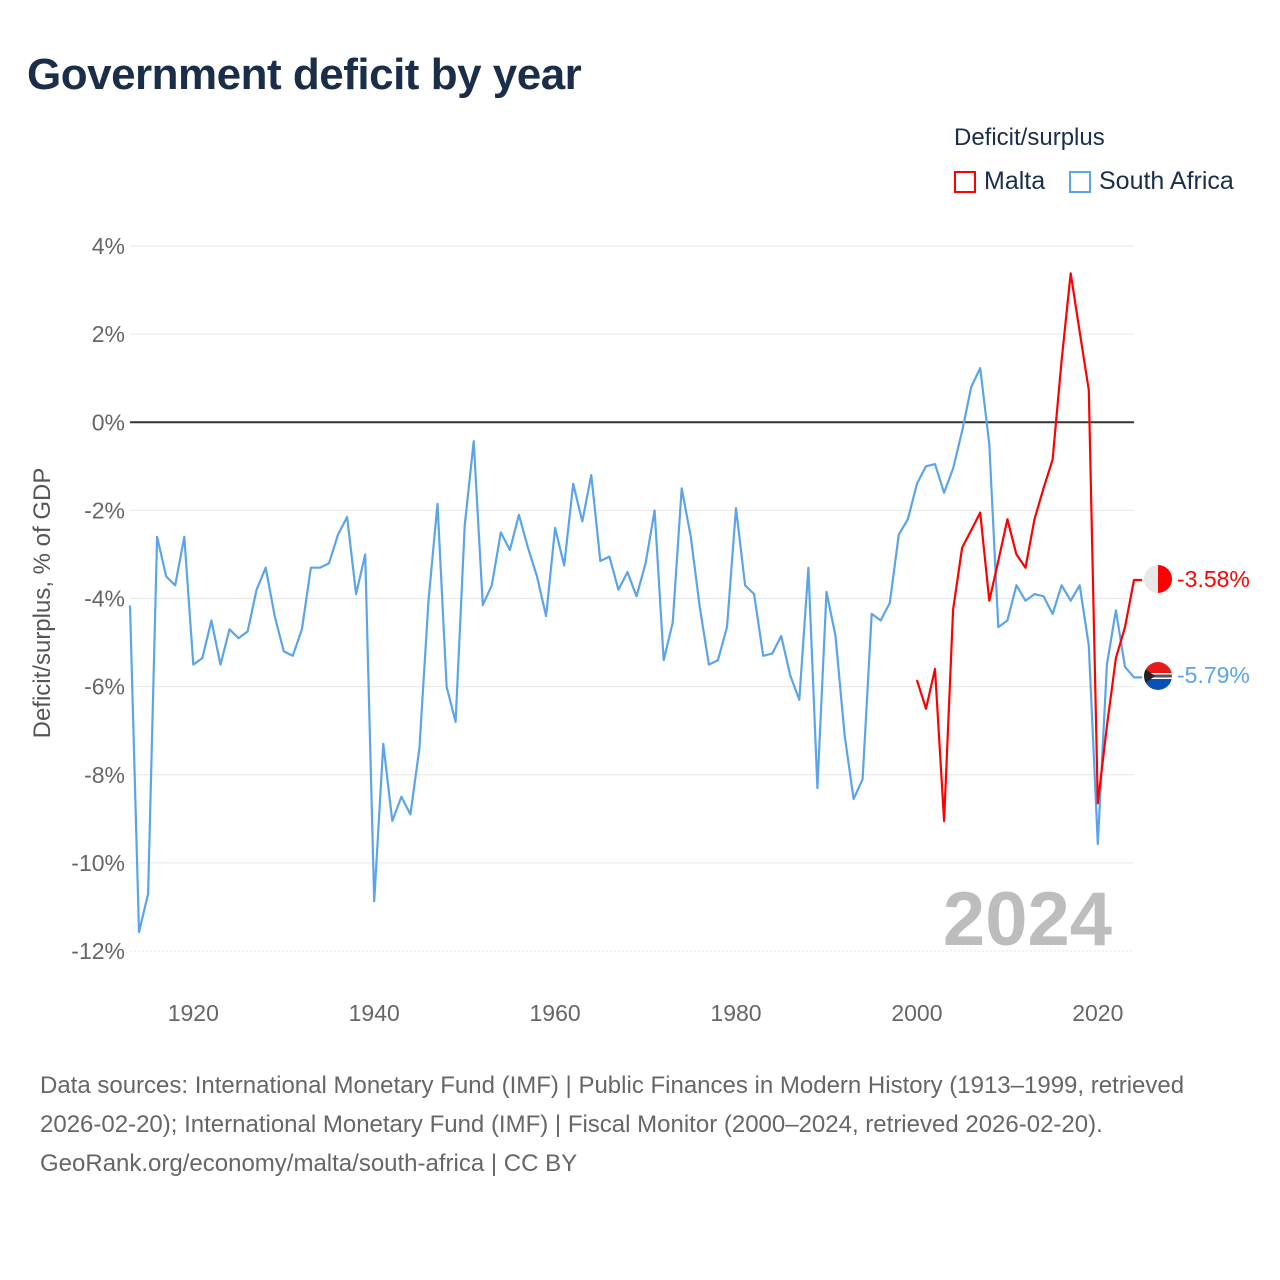 The width and height of the screenshot is (1280, 1280). Describe the element at coordinates (104, 775) in the screenshot. I see `y-tick-label: -8%` at that location.